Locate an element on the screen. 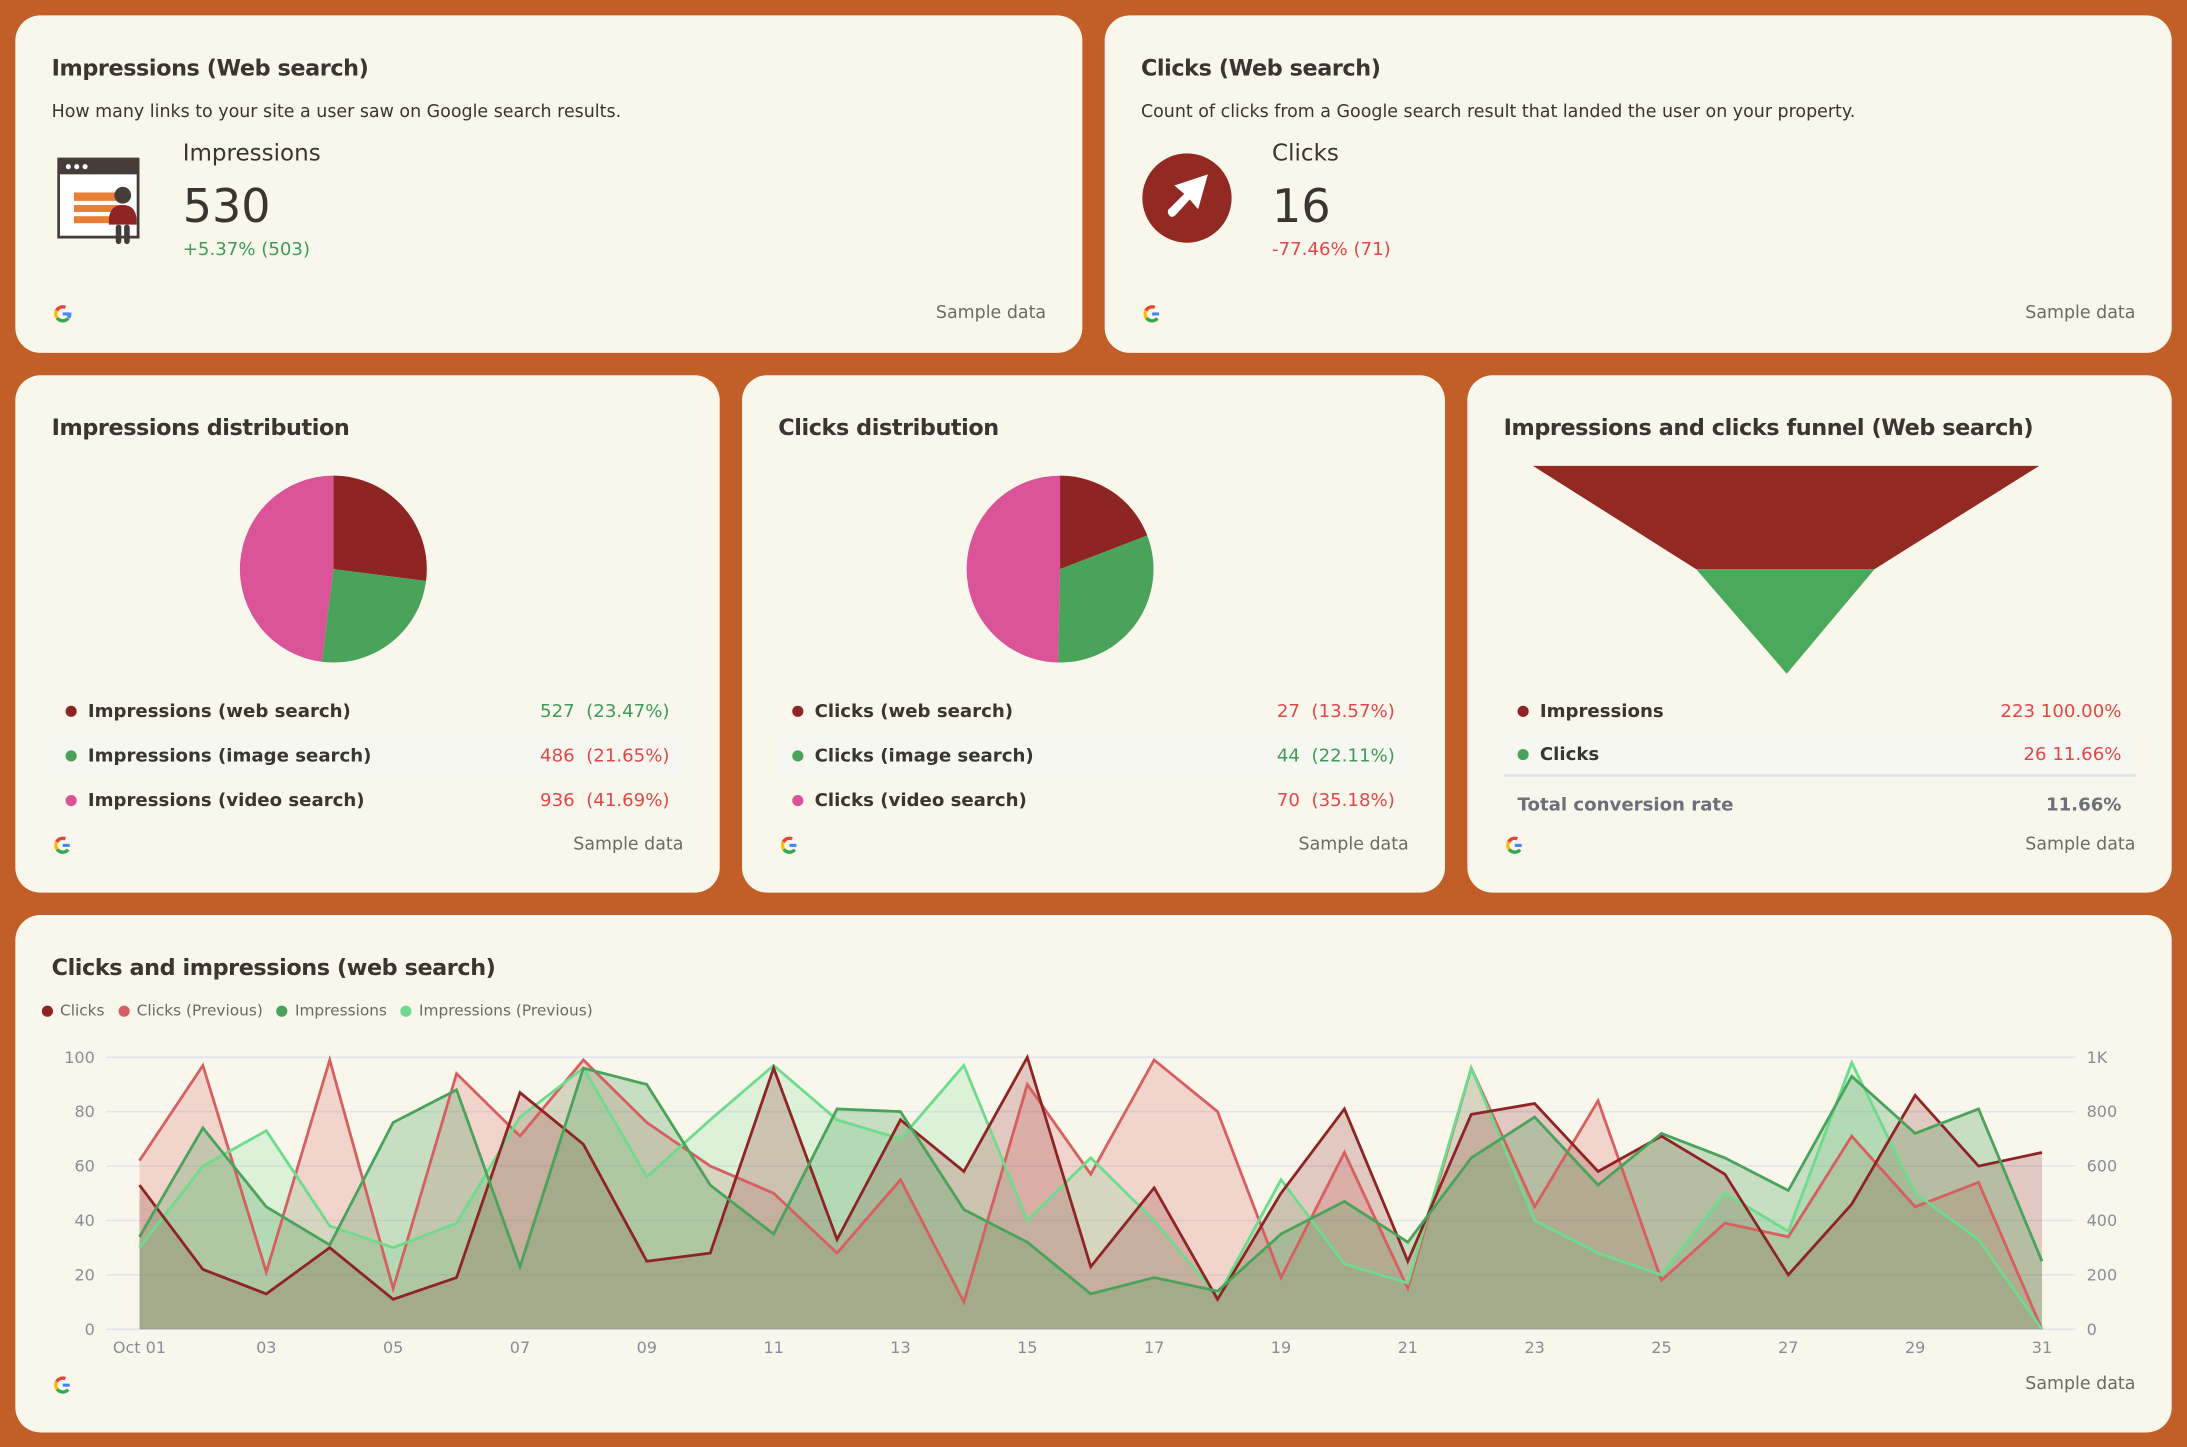 This screenshot has width=2187, height=1447. y-right-tick: 600 is located at coordinates (2102, 1166).